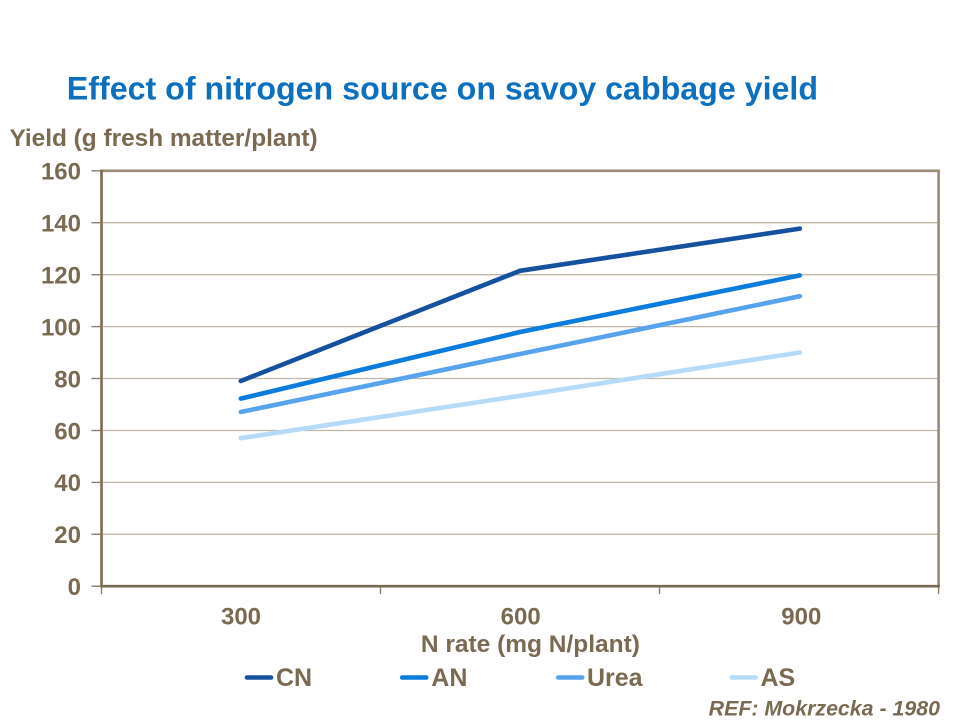  Describe the element at coordinates (164, 138) in the screenshot. I see `svg-text: Yield (g fresh matter/plant)` at that location.